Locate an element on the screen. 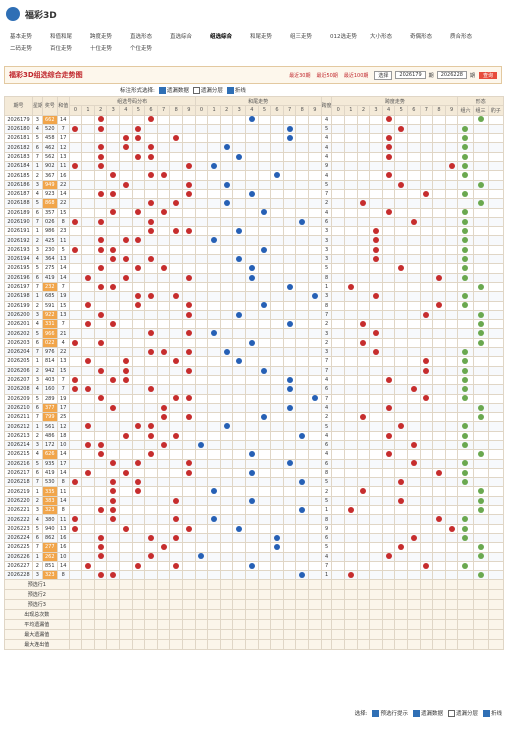  nav-item: 质合形态 is located at coordinates (461, 37).